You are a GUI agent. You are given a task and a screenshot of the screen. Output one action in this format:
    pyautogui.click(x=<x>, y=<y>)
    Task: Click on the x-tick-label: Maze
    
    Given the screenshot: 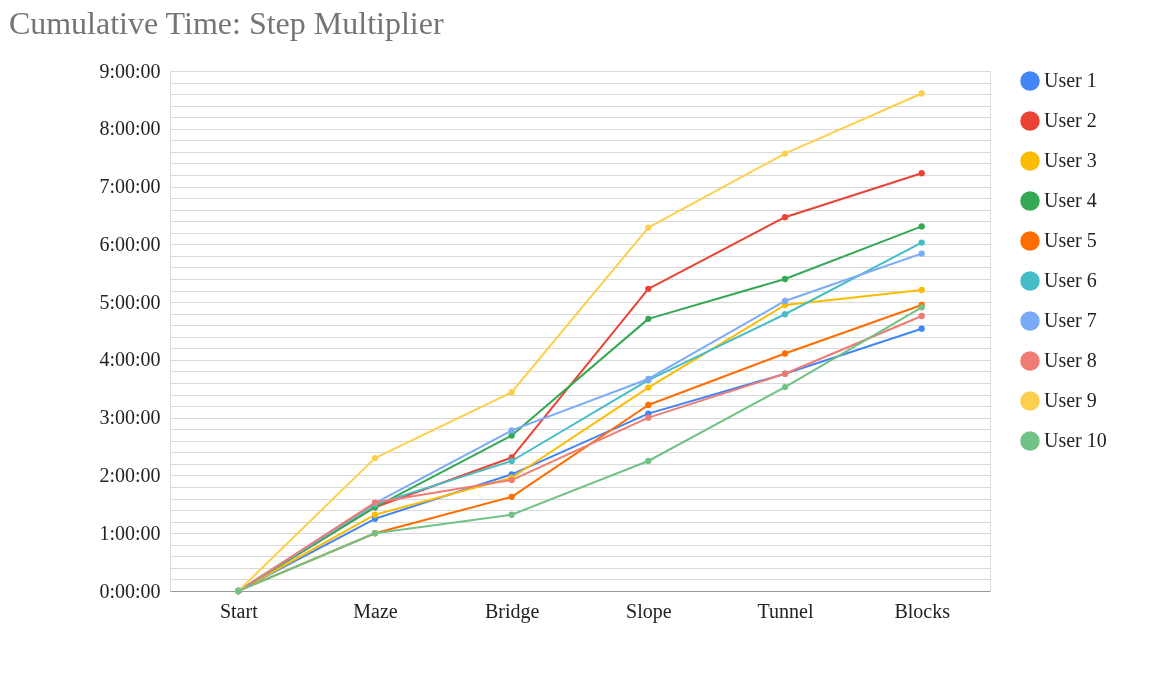 What is the action you would take?
    pyautogui.click(x=375, y=610)
    